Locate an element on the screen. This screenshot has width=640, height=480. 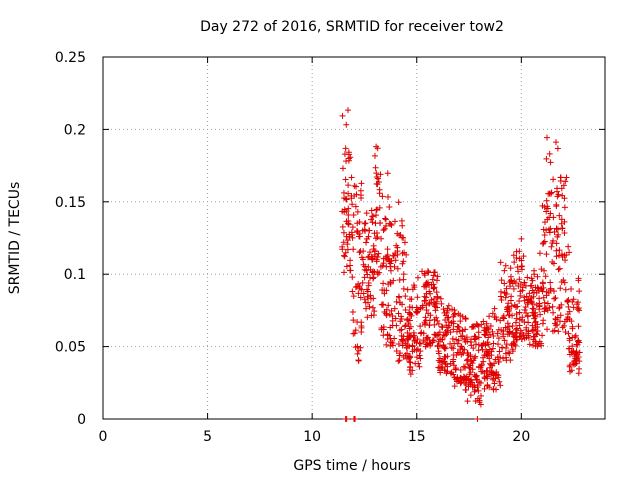
y-tick-label: 0.05 is located at coordinates (70, 348).